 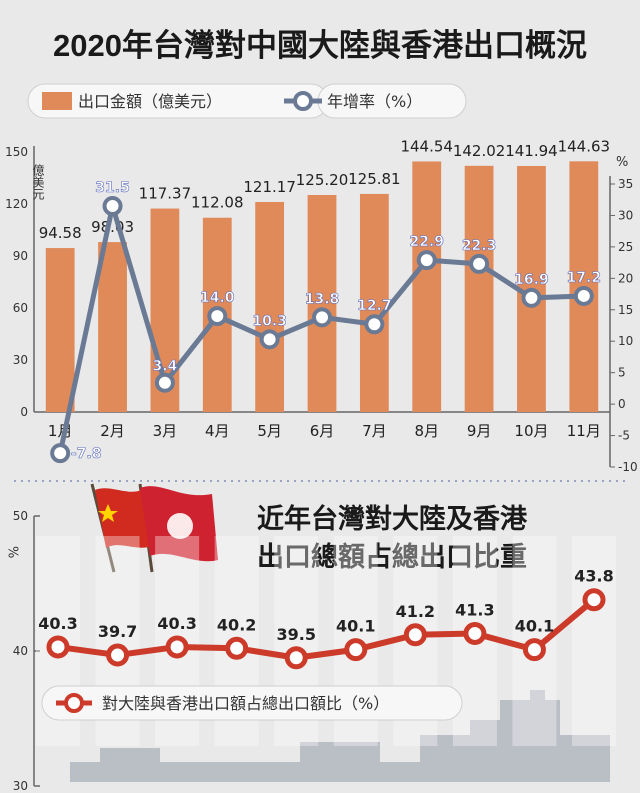 What do you see at coordinates (625, 215) in the screenshot?
I see `right-tick-label: 30` at bounding box center [625, 215].